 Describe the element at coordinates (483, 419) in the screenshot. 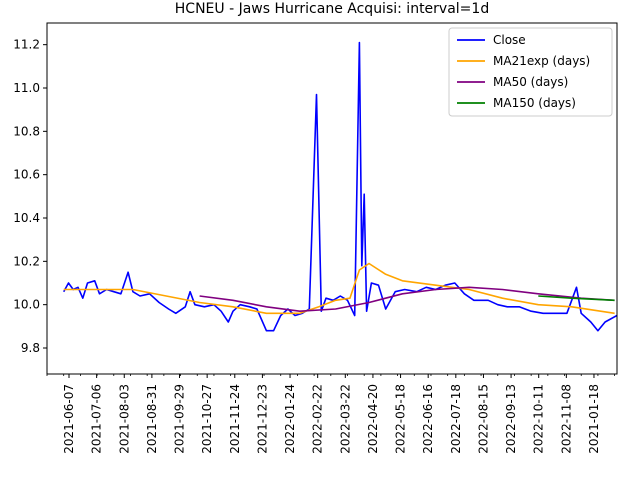

I see `x-tick-label: 2022-08-15` at that location.